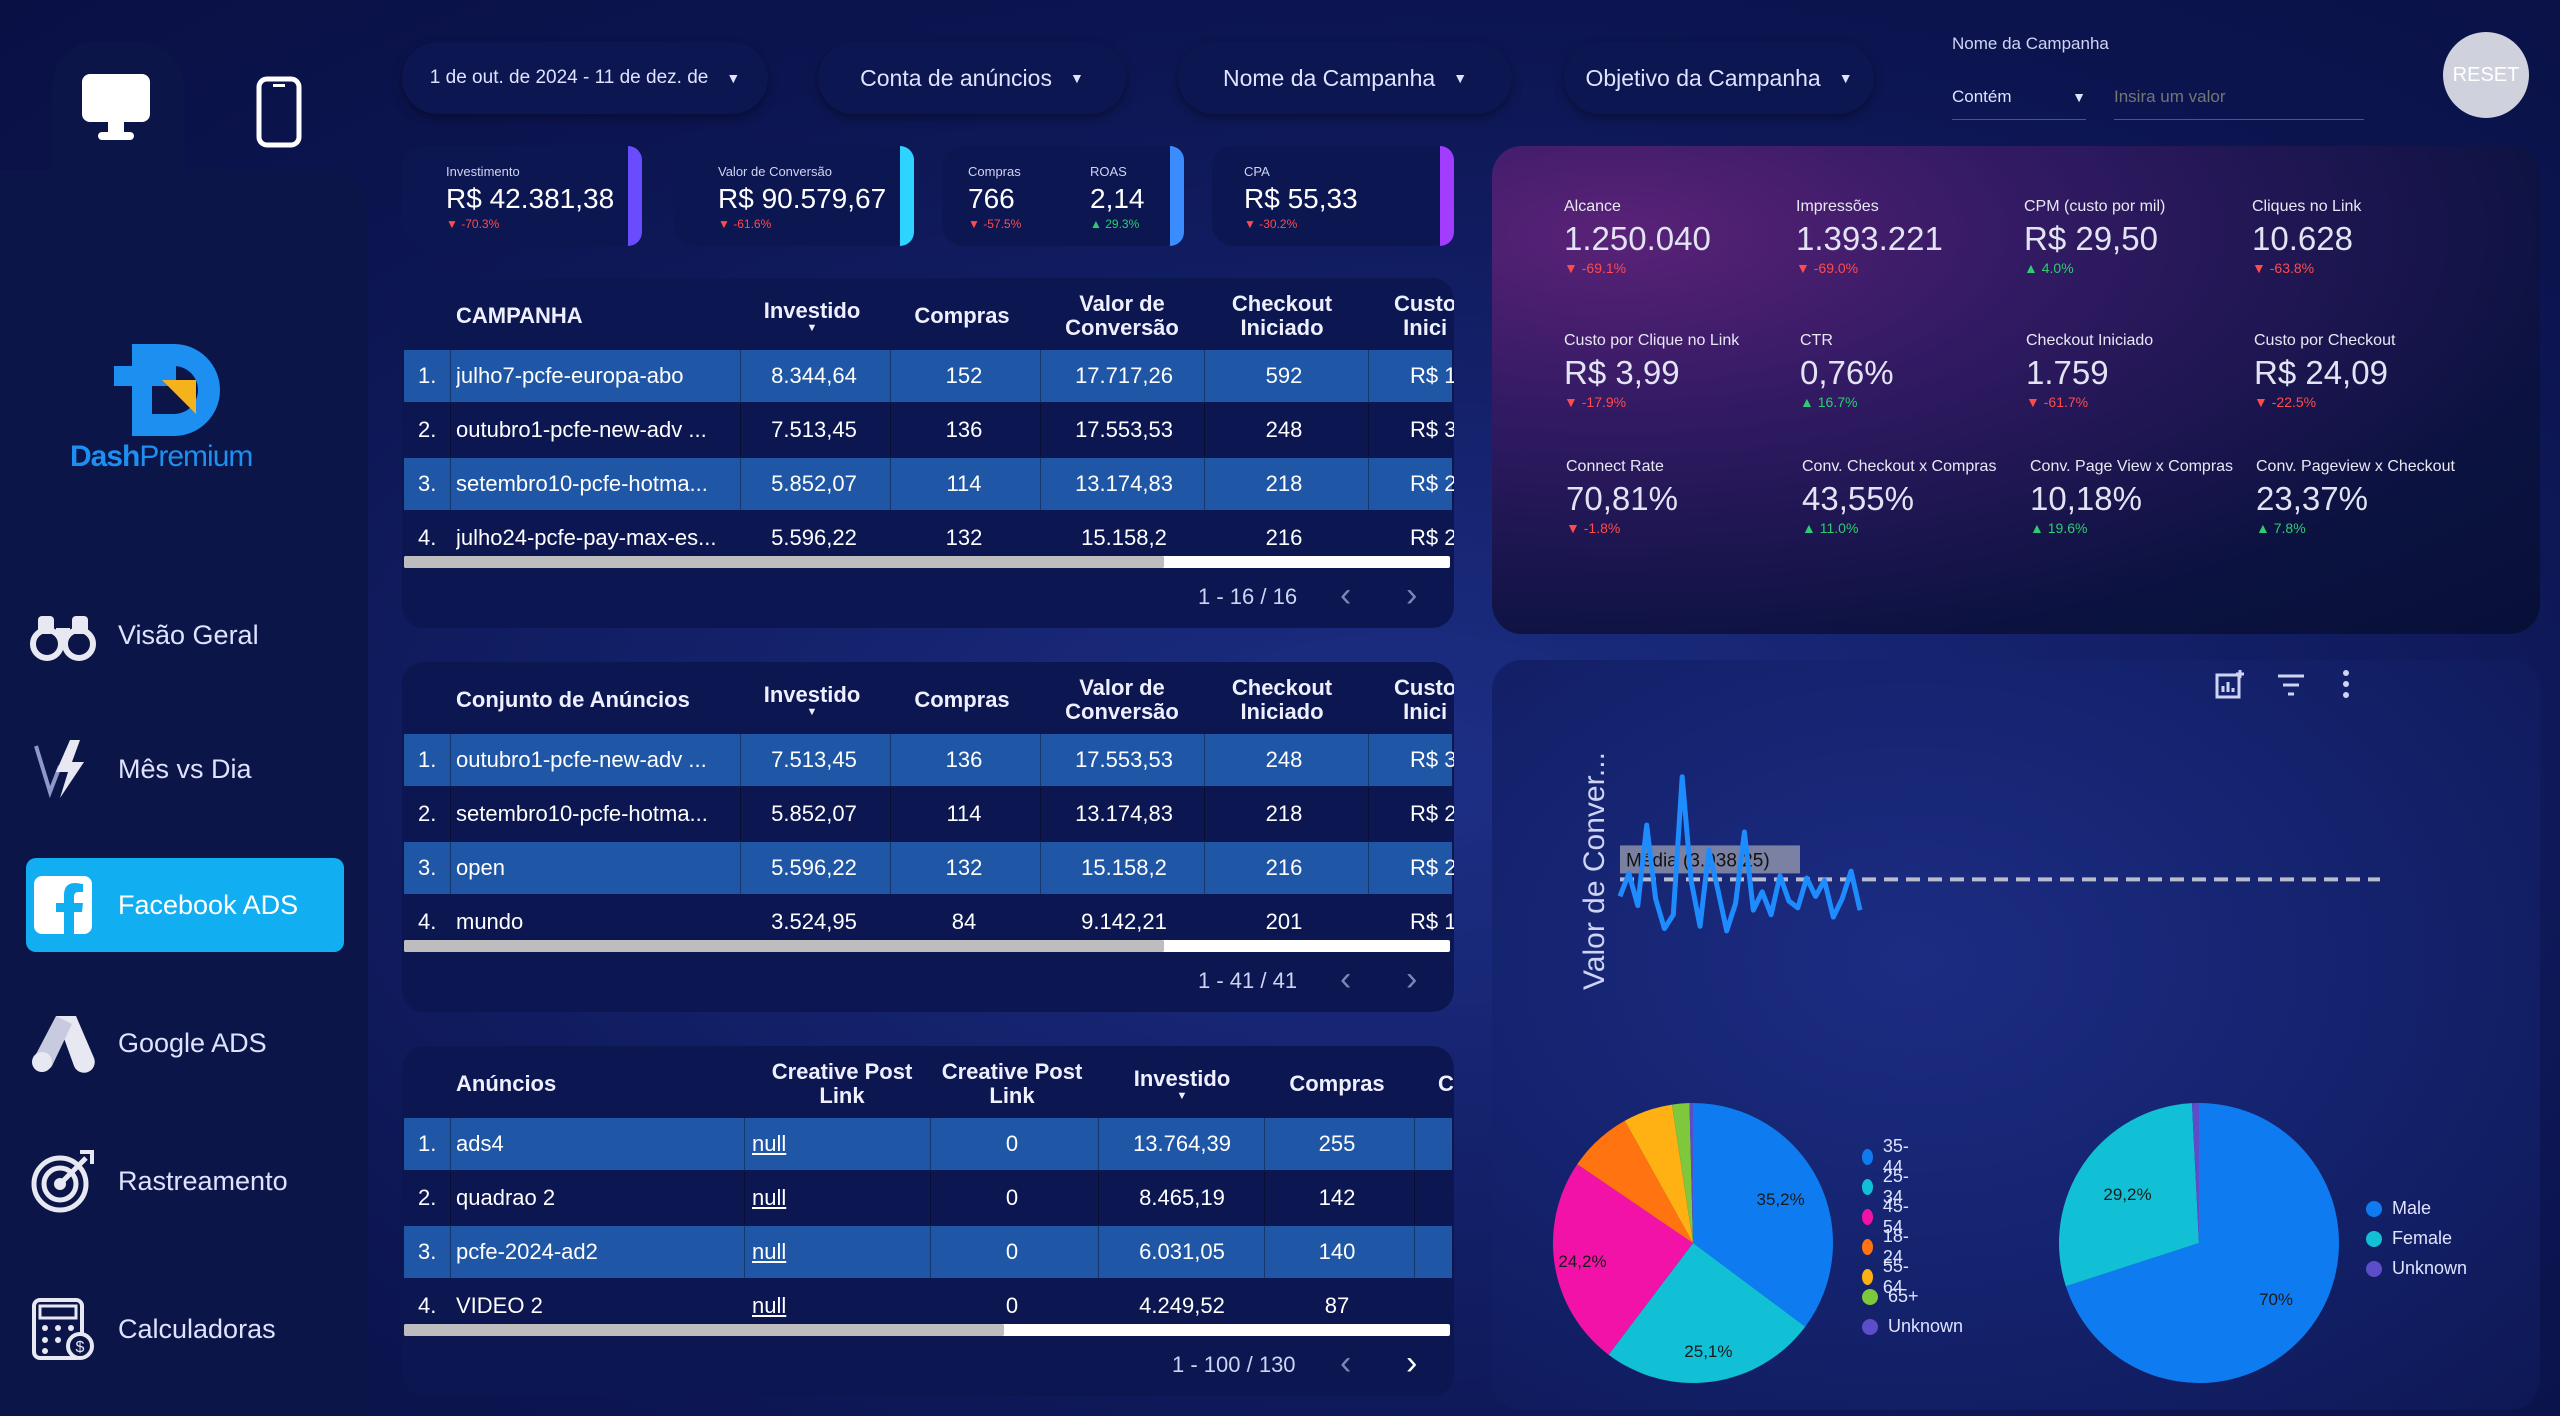 This screenshot has height=1416, width=2560. Describe the element at coordinates (2019, 97) in the screenshot. I see `name-filter-operator: Contém ▼` at that location.